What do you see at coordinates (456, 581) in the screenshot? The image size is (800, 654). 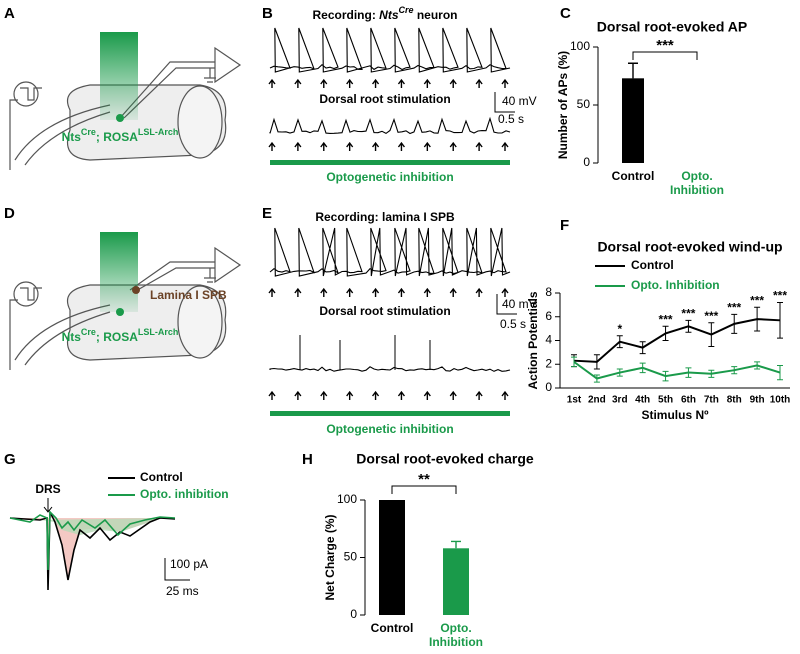 I see `bar` at bounding box center [456, 581].